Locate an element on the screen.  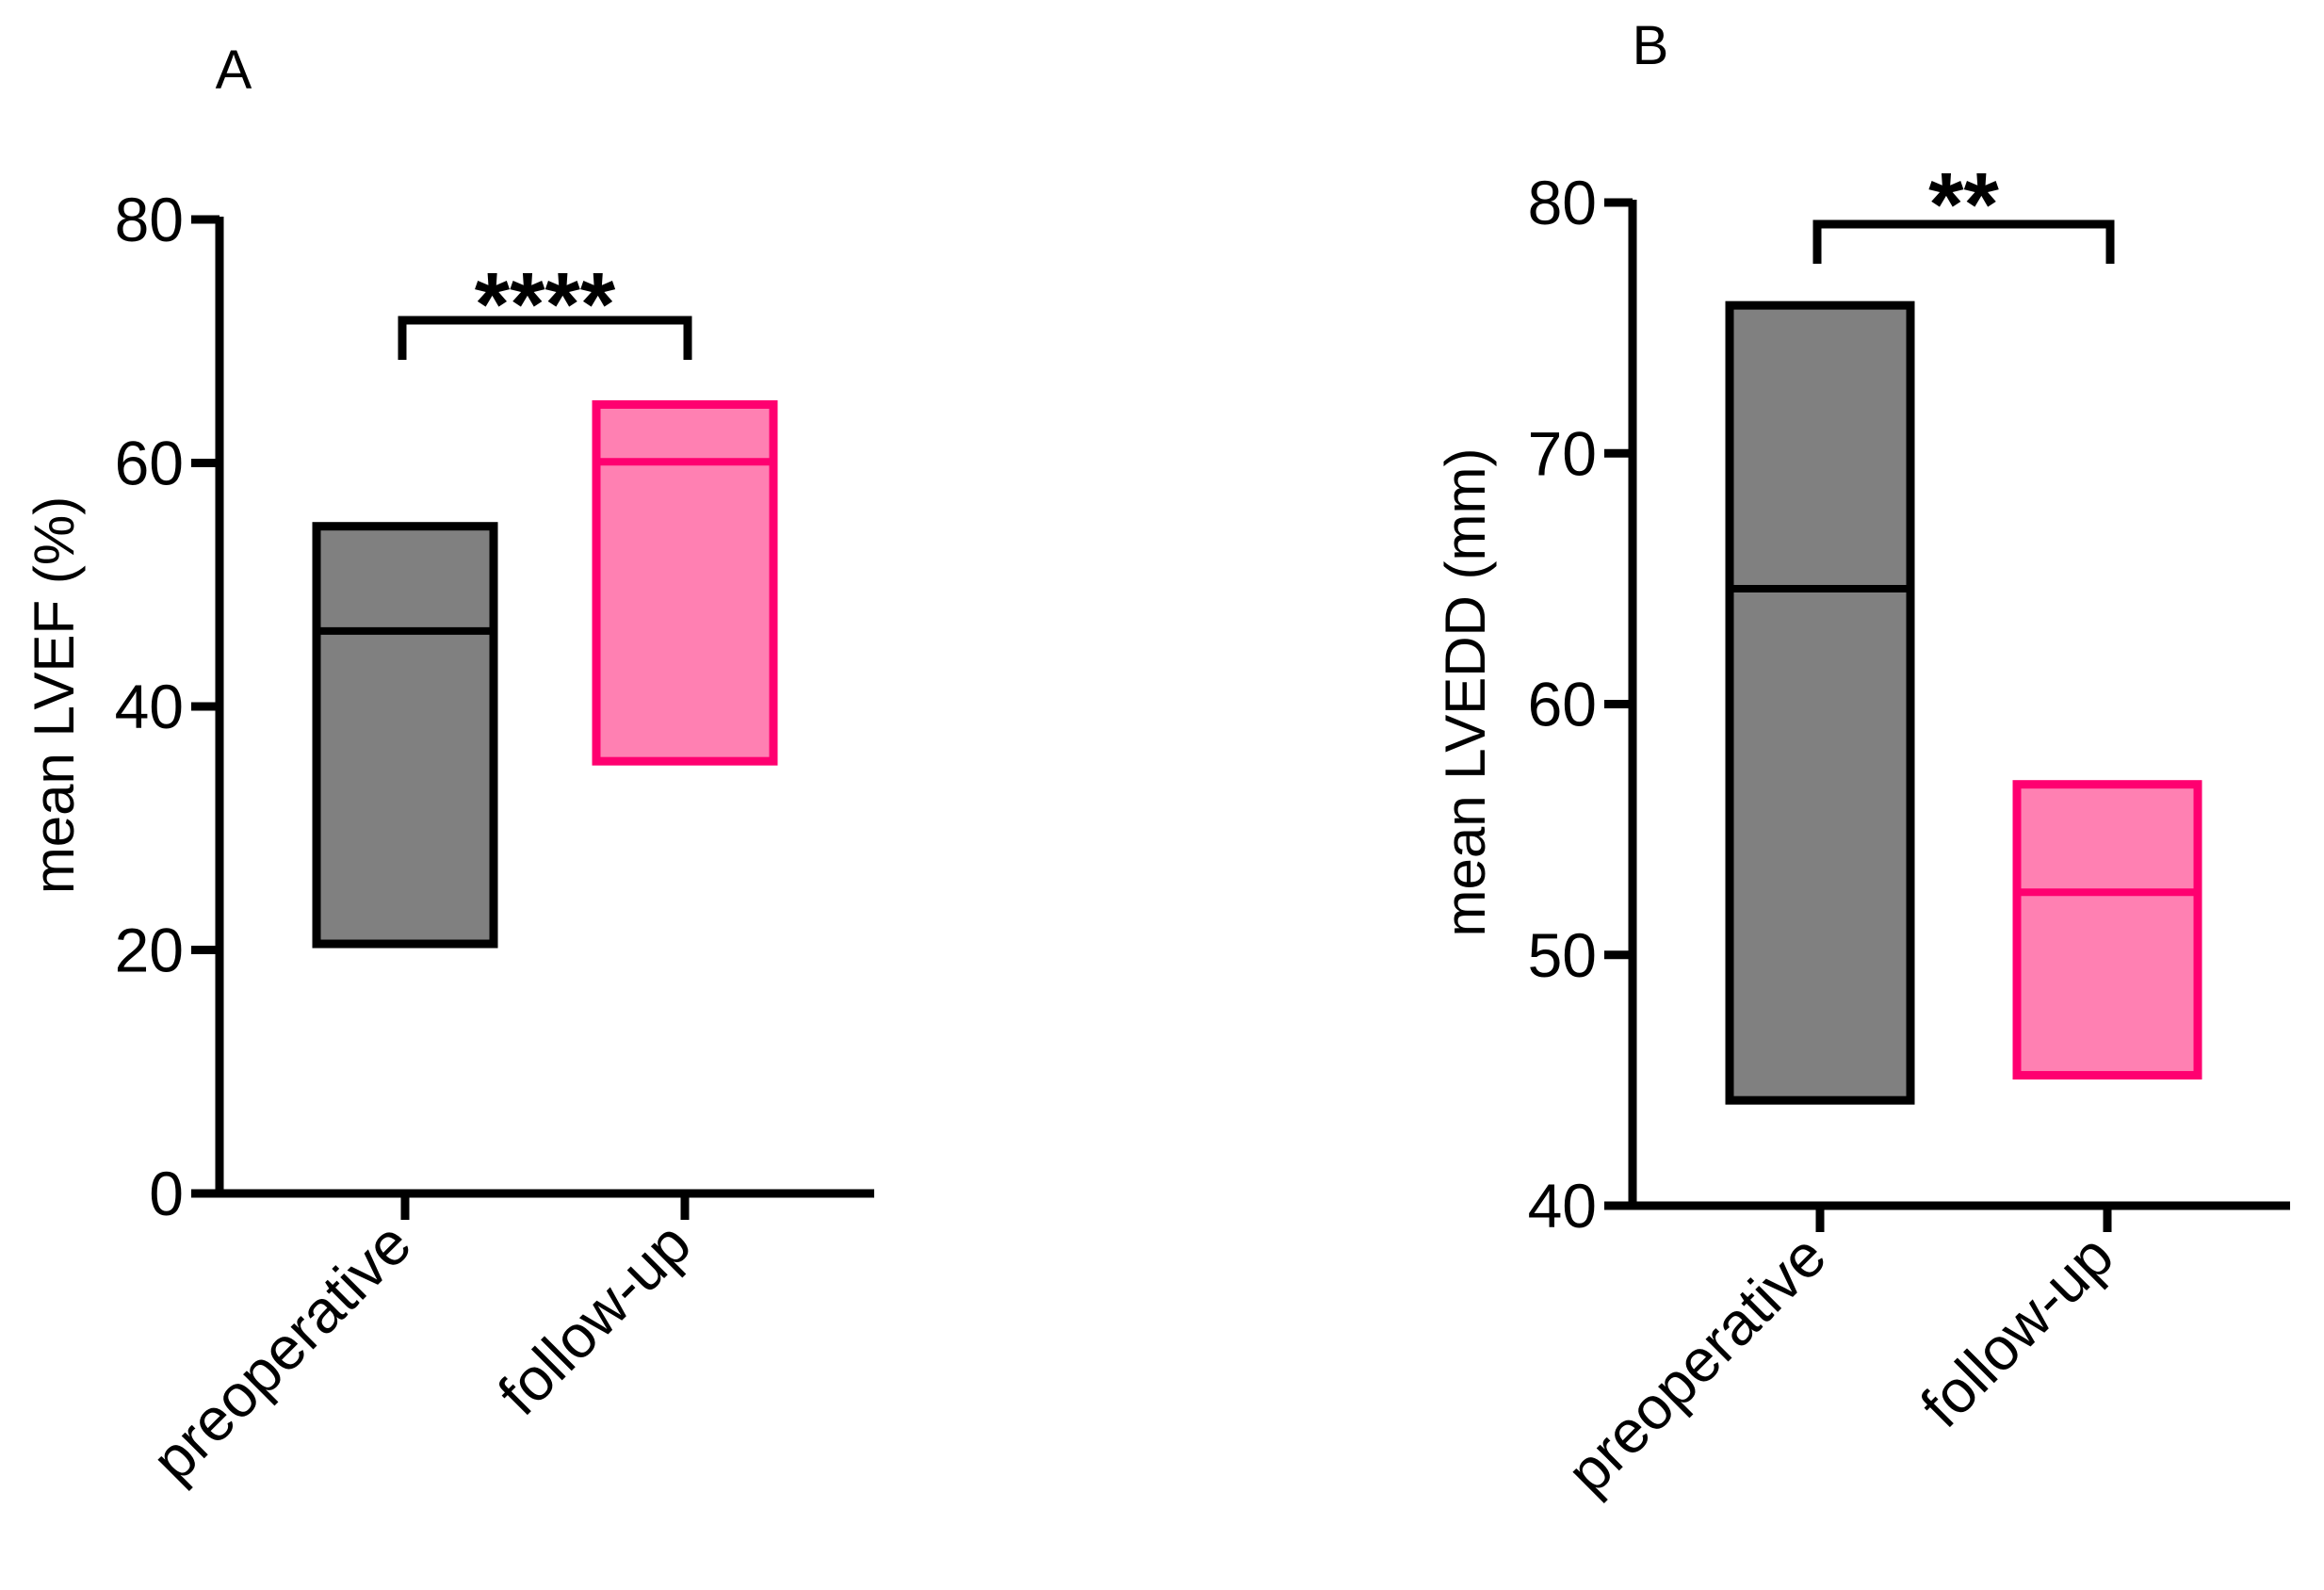
y-axis-title: mean LVEF (%) is located at coordinates (54, 695).